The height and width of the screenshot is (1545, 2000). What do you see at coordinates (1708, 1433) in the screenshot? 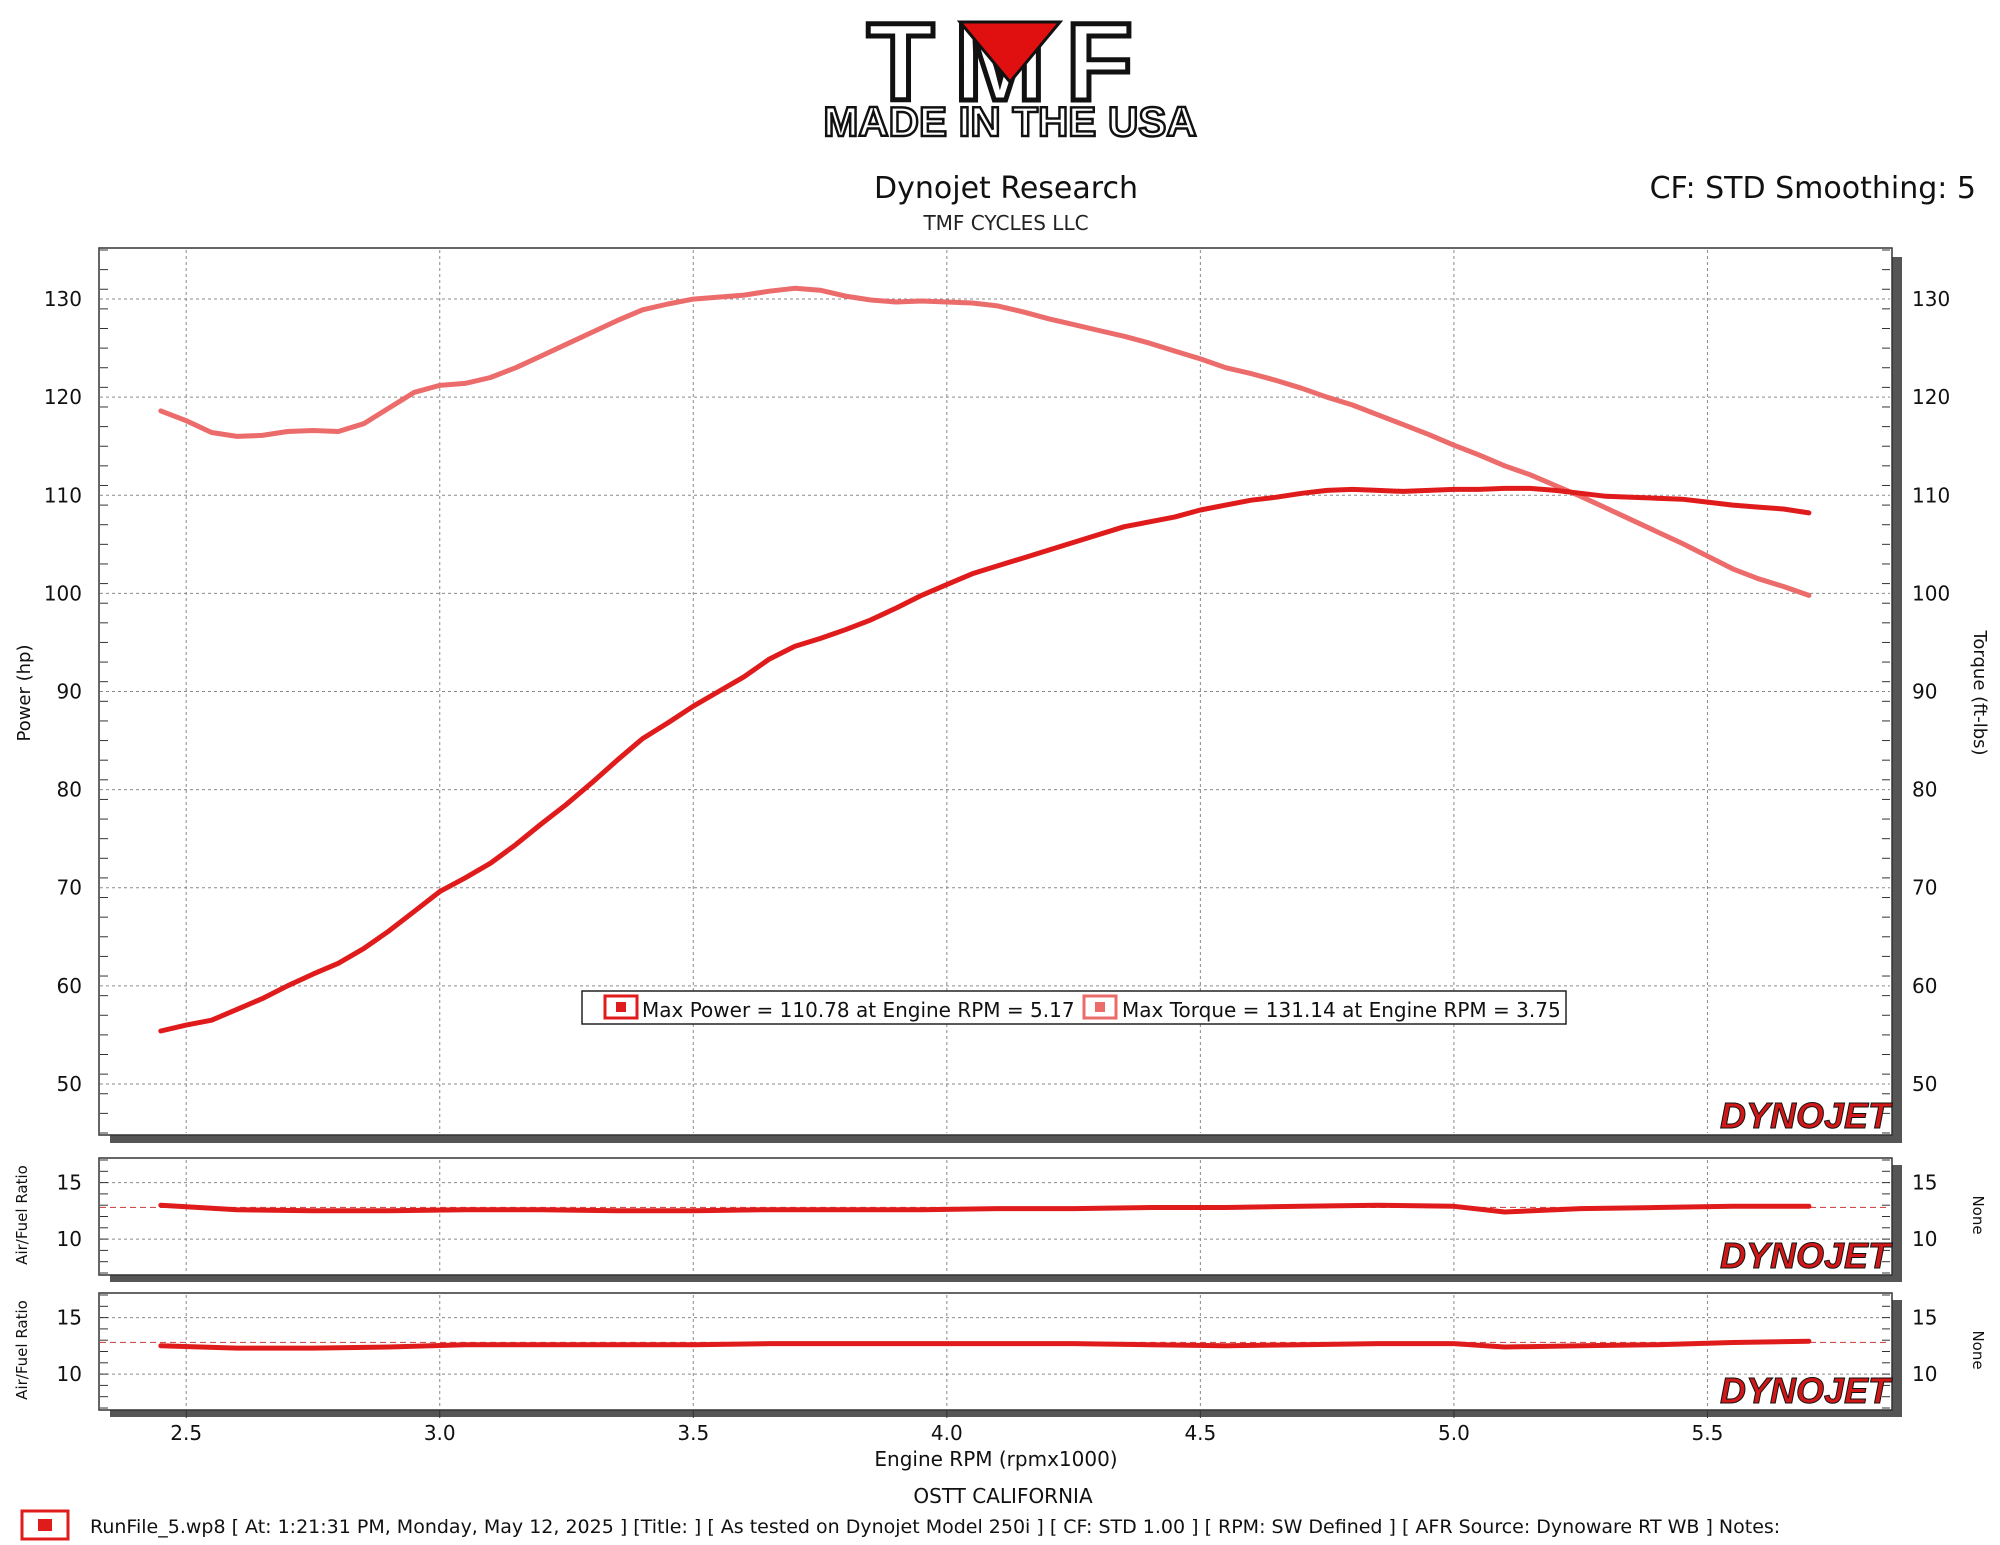
I see `rpm-tick-label: 5.5` at bounding box center [1708, 1433].